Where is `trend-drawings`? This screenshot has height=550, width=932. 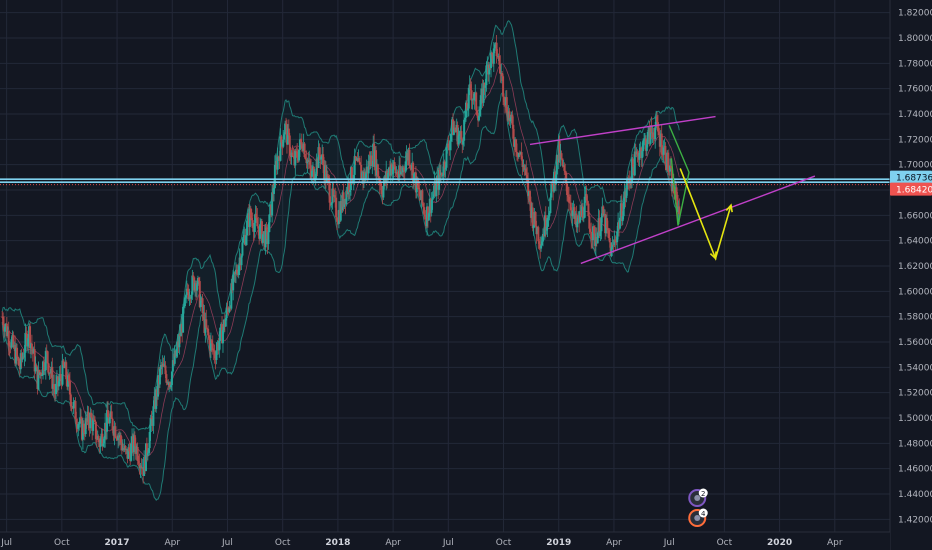
trend-drawings is located at coordinates (672, 190).